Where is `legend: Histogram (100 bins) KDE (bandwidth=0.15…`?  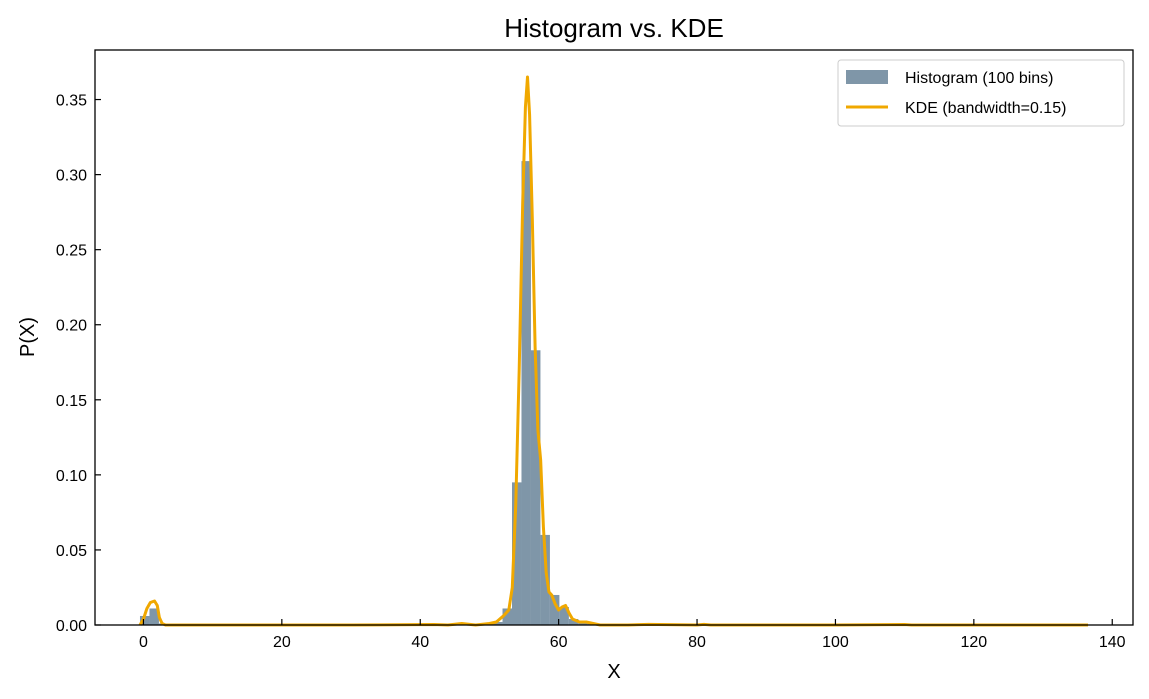
legend: Histogram (100 bins) KDE (bandwidth=0.15… is located at coordinates (981, 93).